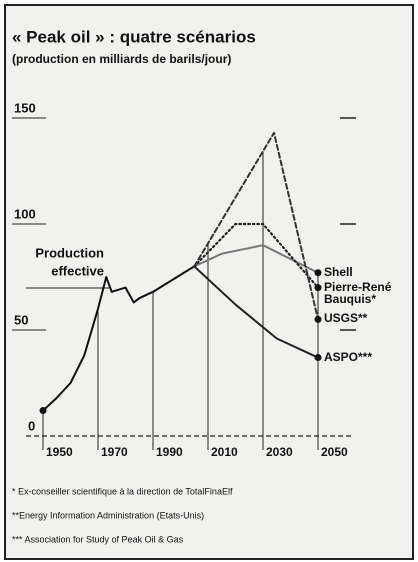  What do you see at coordinates (59, 452) in the screenshot?
I see `x-tick-label: 1950` at bounding box center [59, 452].